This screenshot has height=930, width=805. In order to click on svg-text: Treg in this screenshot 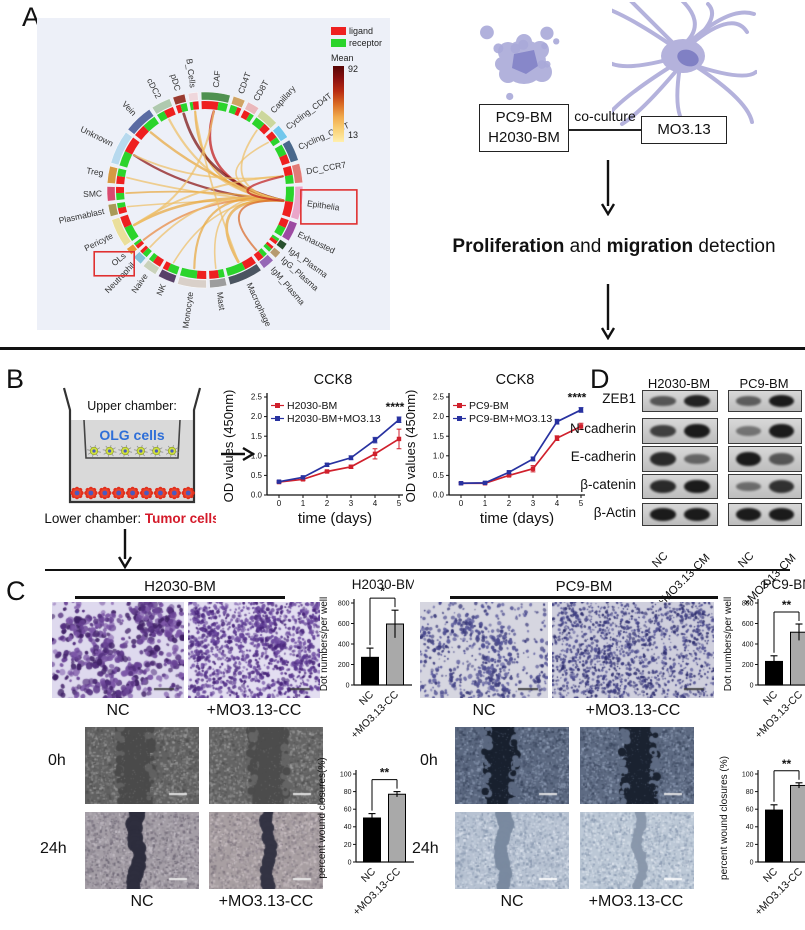, I will do `click(95, 171)`.